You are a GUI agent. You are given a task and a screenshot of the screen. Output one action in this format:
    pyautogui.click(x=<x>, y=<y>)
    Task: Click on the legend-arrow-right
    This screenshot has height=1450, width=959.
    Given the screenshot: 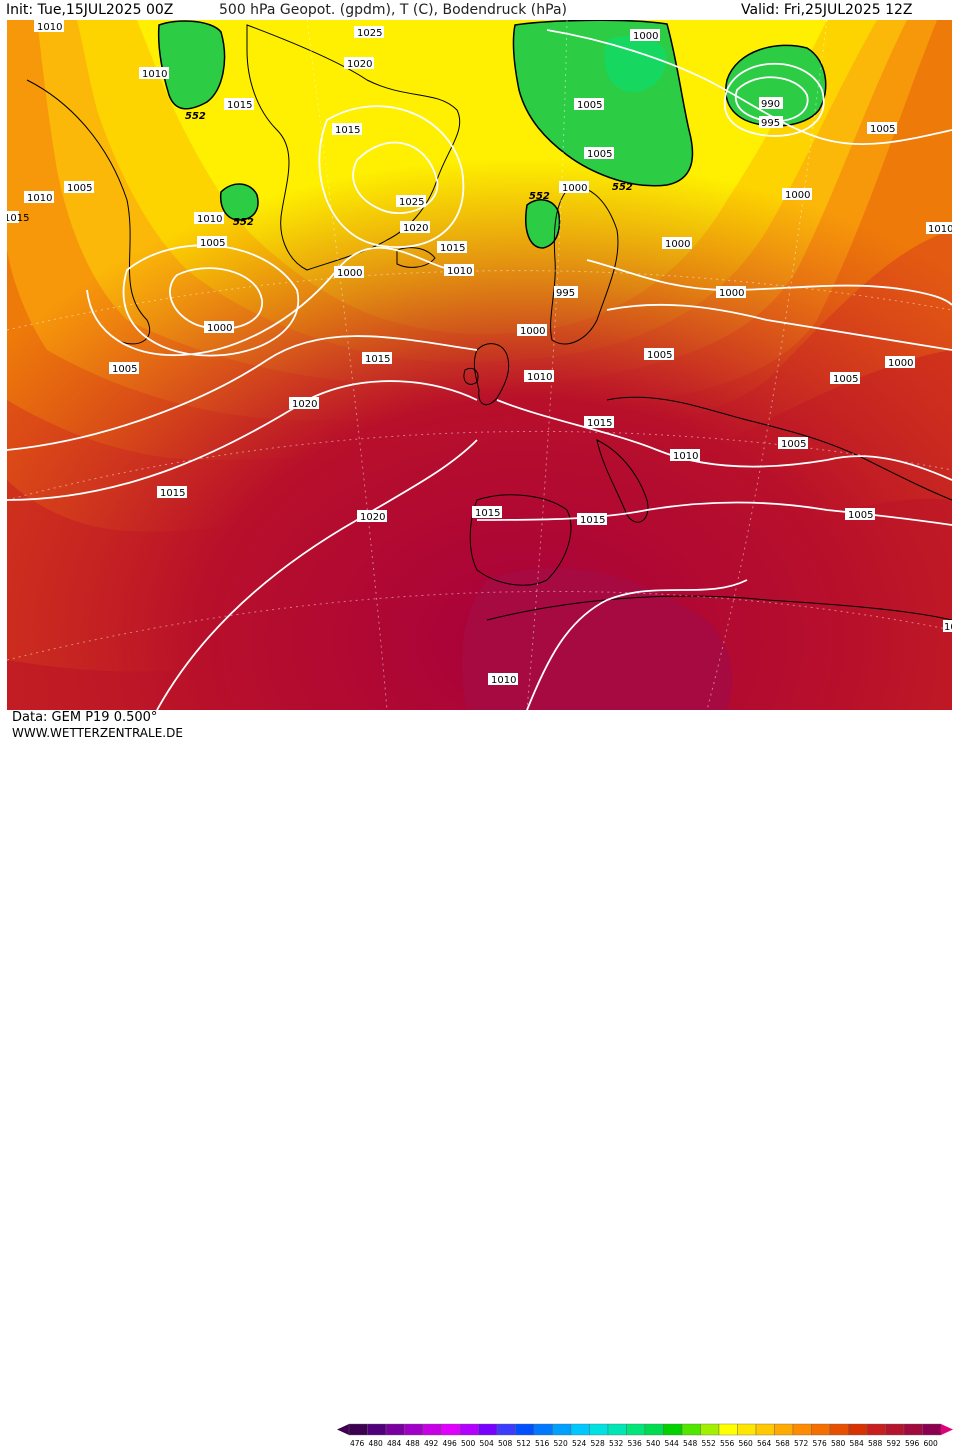 What is the action you would take?
    pyautogui.click(x=947, y=1429)
    